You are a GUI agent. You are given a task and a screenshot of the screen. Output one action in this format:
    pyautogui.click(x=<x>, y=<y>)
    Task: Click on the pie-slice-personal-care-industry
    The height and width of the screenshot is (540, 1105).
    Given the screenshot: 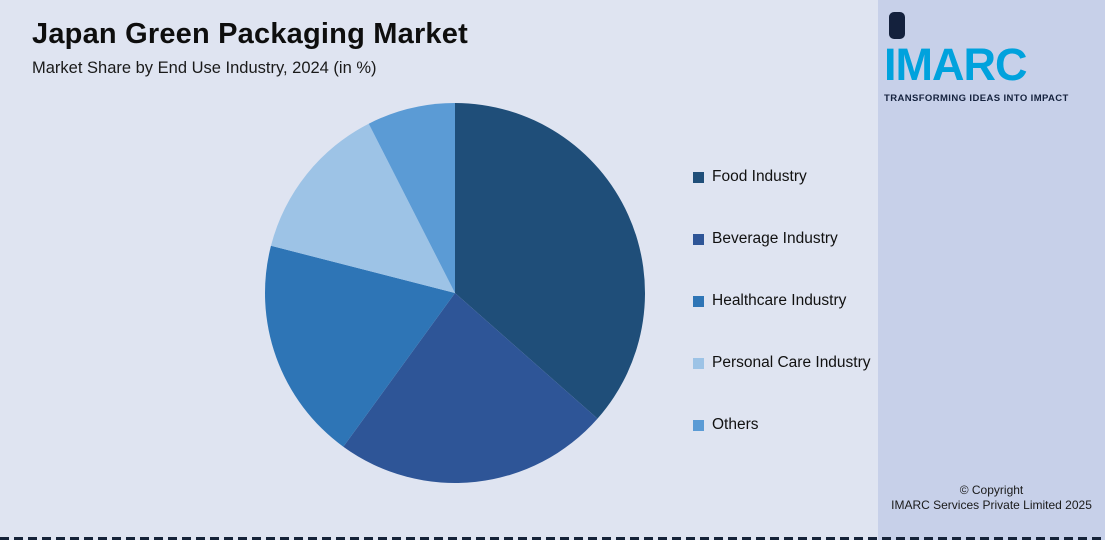 What is the action you would take?
    pyautogui.click(x=362, y=208)
    